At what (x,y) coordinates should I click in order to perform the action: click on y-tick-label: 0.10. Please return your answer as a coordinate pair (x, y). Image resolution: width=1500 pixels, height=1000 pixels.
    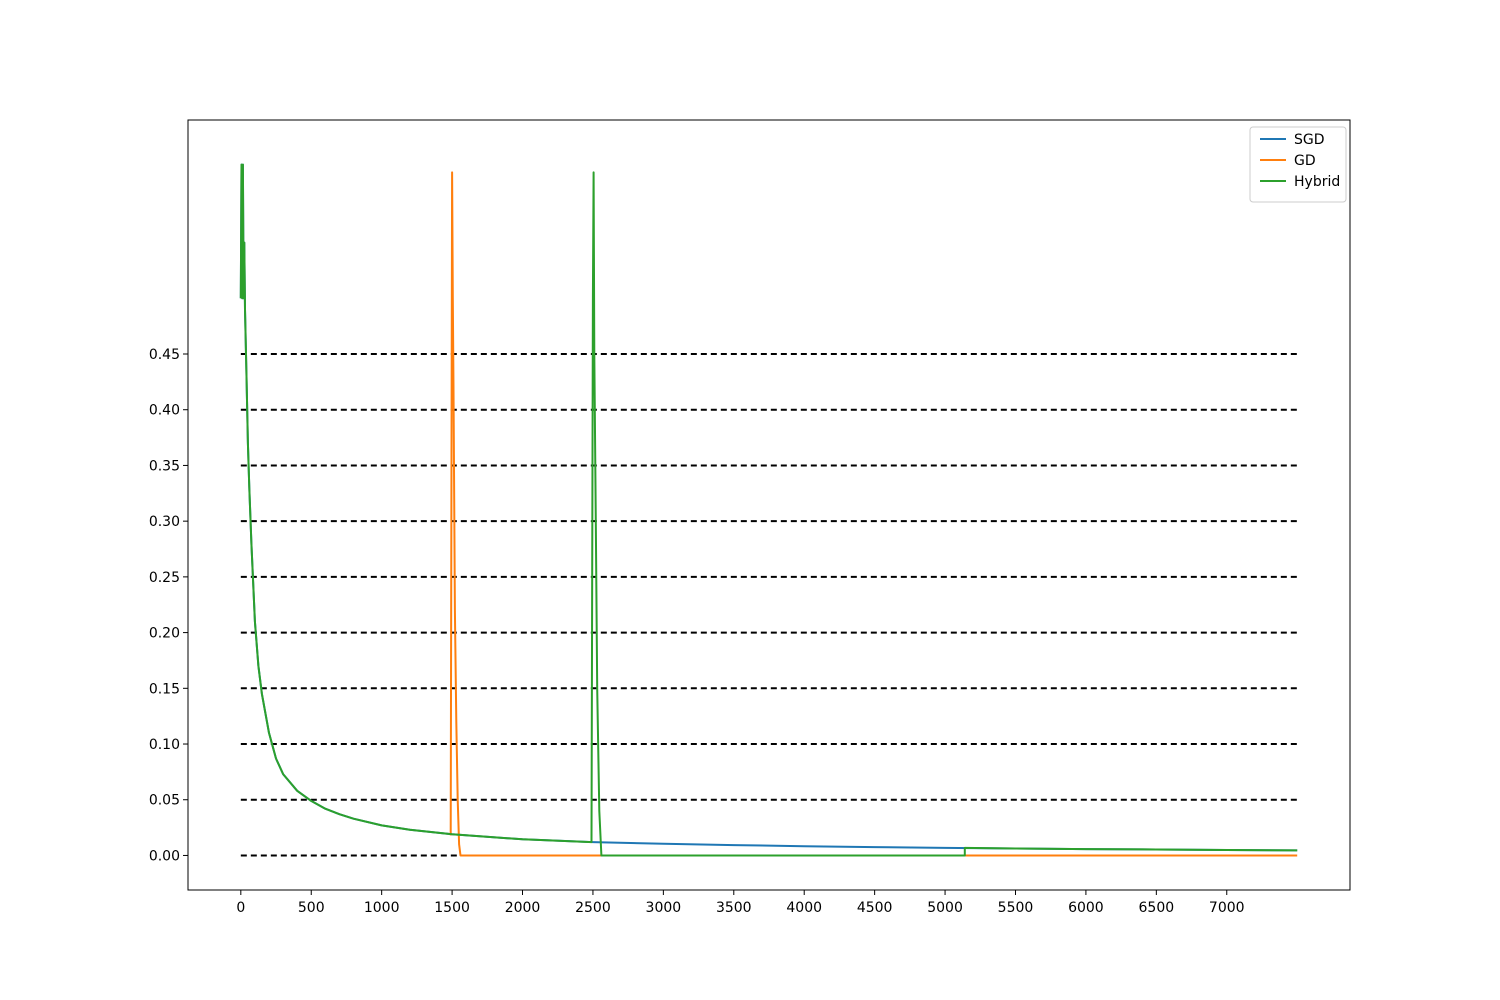
    Looking at the image, I should click on (164, 745).